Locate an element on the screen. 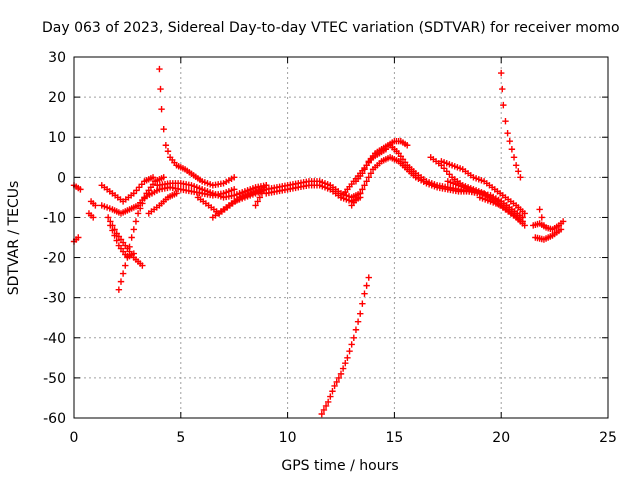 Image resolution: width=640 pixels, height=480 pixels. y-tick-label: -50 is located at coordinates (54, 379).